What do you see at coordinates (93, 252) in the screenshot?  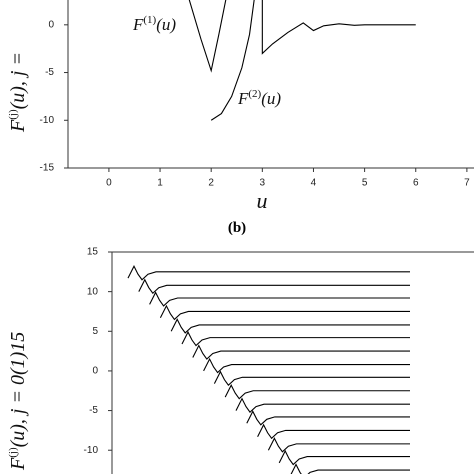 I see `y-tick-label: 15` at bounding box center [93, 252].